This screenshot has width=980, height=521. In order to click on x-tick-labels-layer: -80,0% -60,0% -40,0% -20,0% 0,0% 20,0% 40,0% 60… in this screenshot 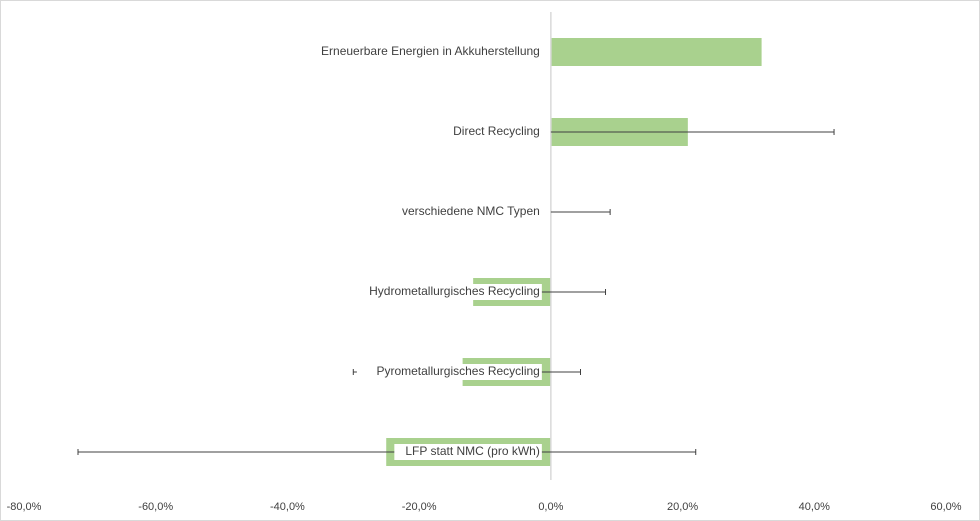, I will do `click(484, 507)`.